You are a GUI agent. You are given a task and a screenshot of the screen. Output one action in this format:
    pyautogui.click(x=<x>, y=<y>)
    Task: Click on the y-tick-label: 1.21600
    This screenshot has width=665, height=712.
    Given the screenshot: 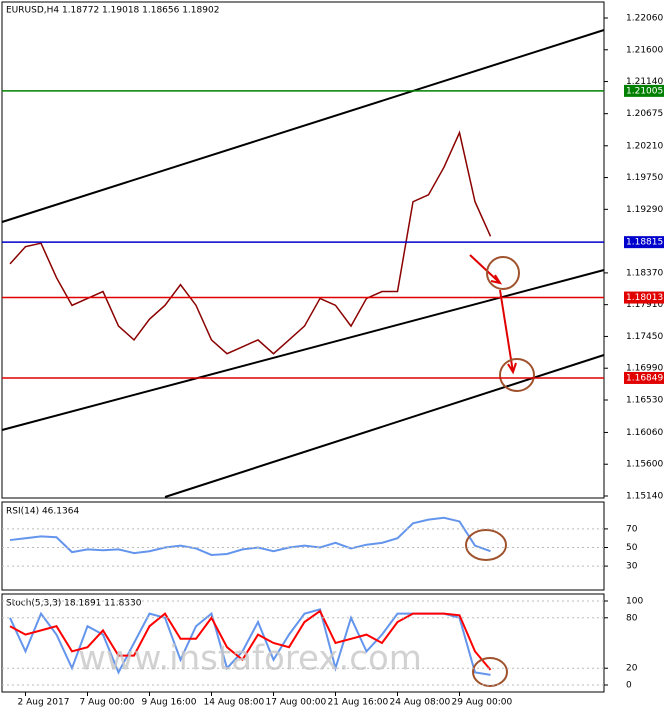 What is the action you would take?
    pyautogui.click(x=644, y=50)
    